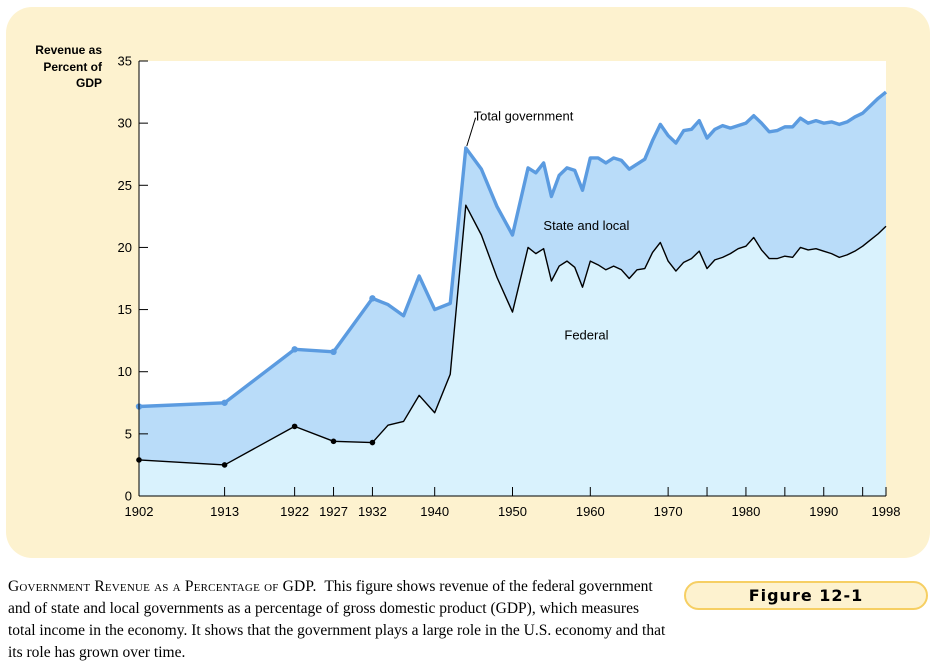 The width and height of the screenshot is (938, 668). I want to click on x-tick-label: 1927, so click(333, 511).